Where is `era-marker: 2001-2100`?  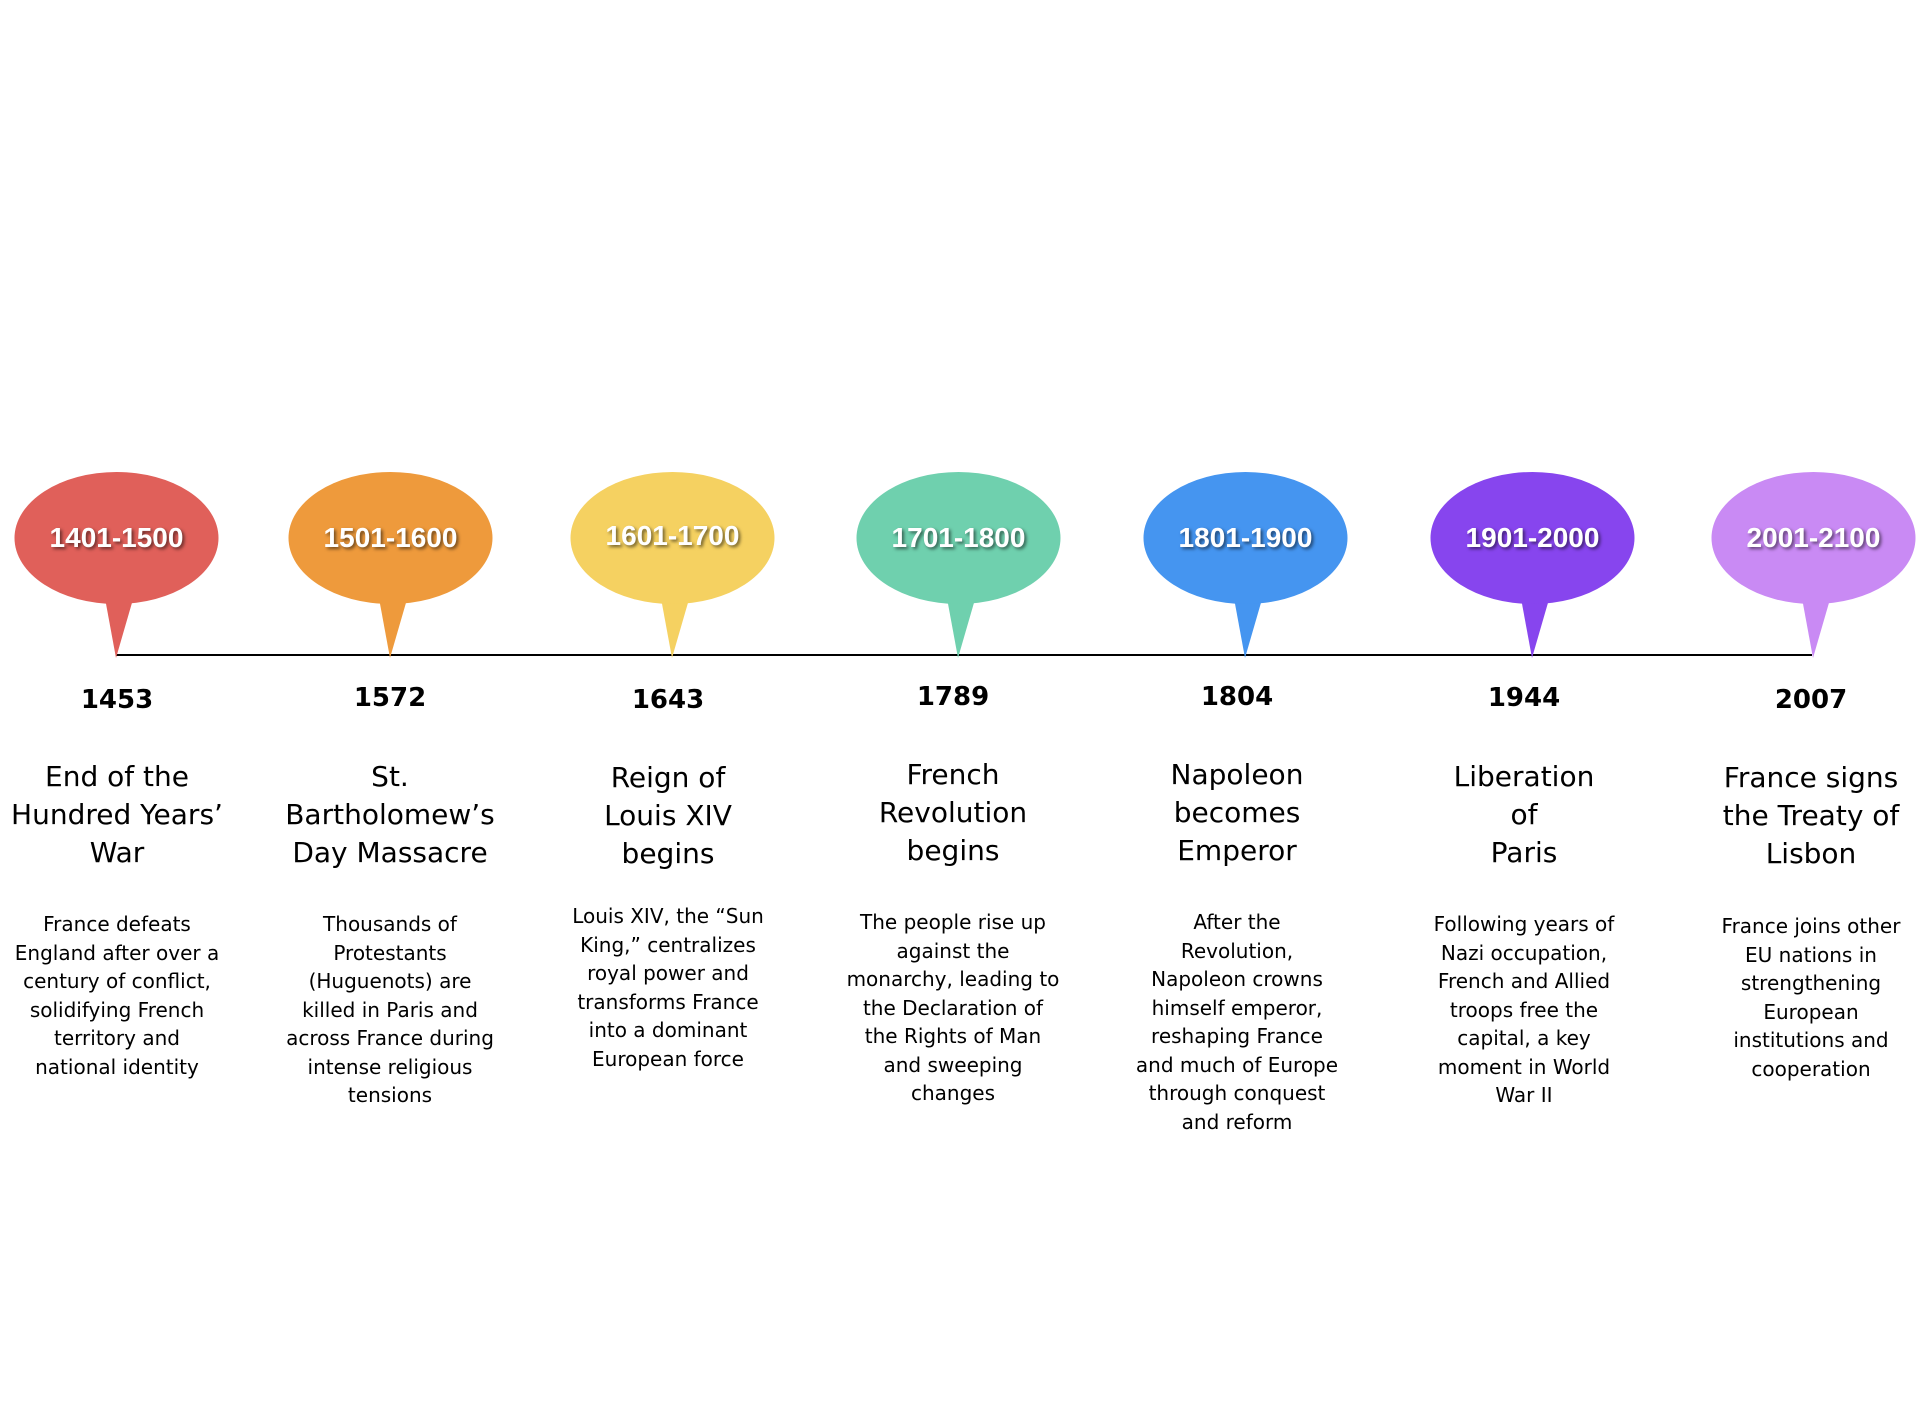
era-marker: 2001-2100 is located at coordinates (1813, 564).